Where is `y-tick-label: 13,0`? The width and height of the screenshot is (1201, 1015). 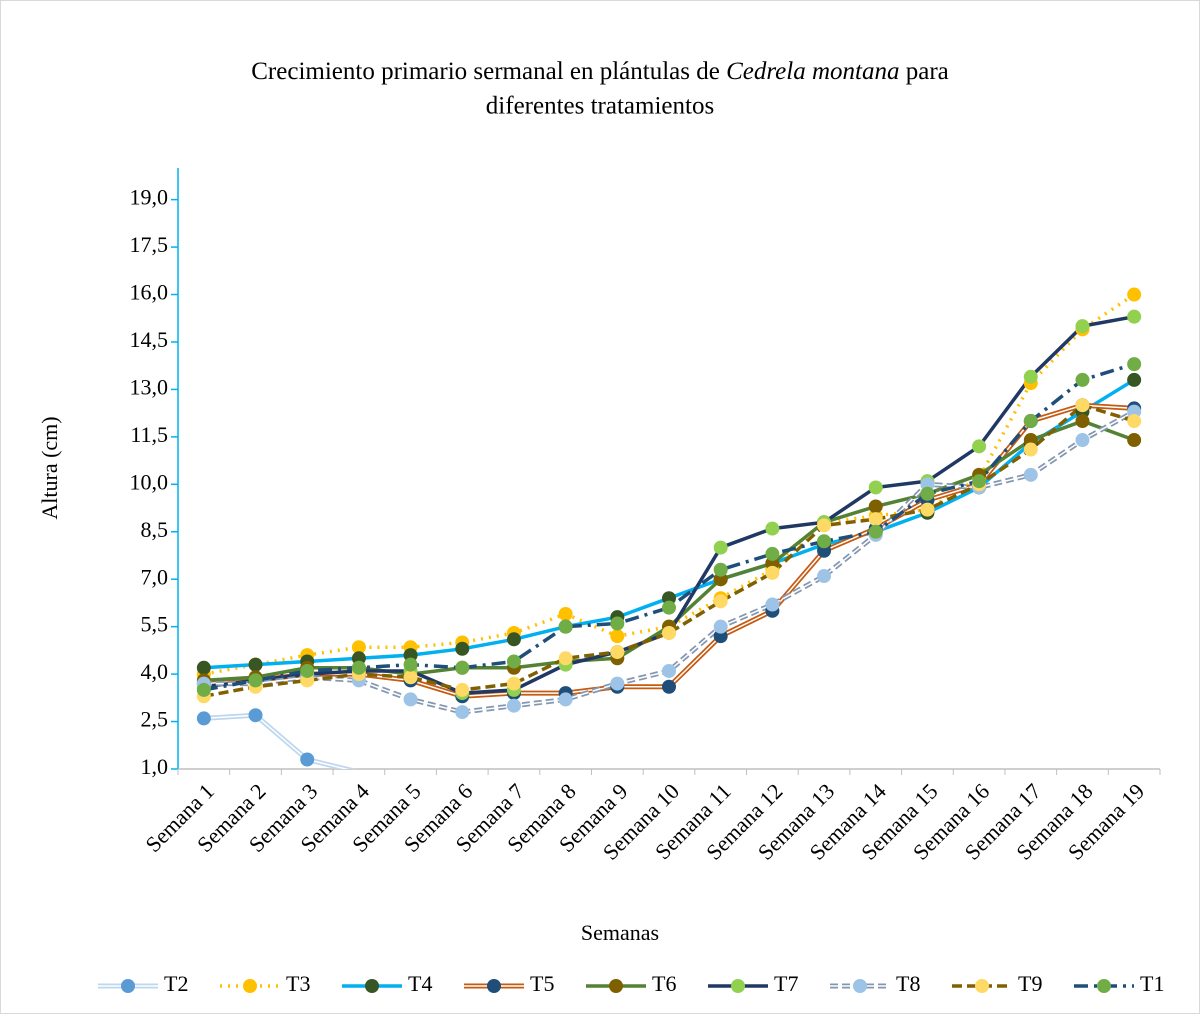 y-tick-label: 13,0 is located at coordinates (149, 386).